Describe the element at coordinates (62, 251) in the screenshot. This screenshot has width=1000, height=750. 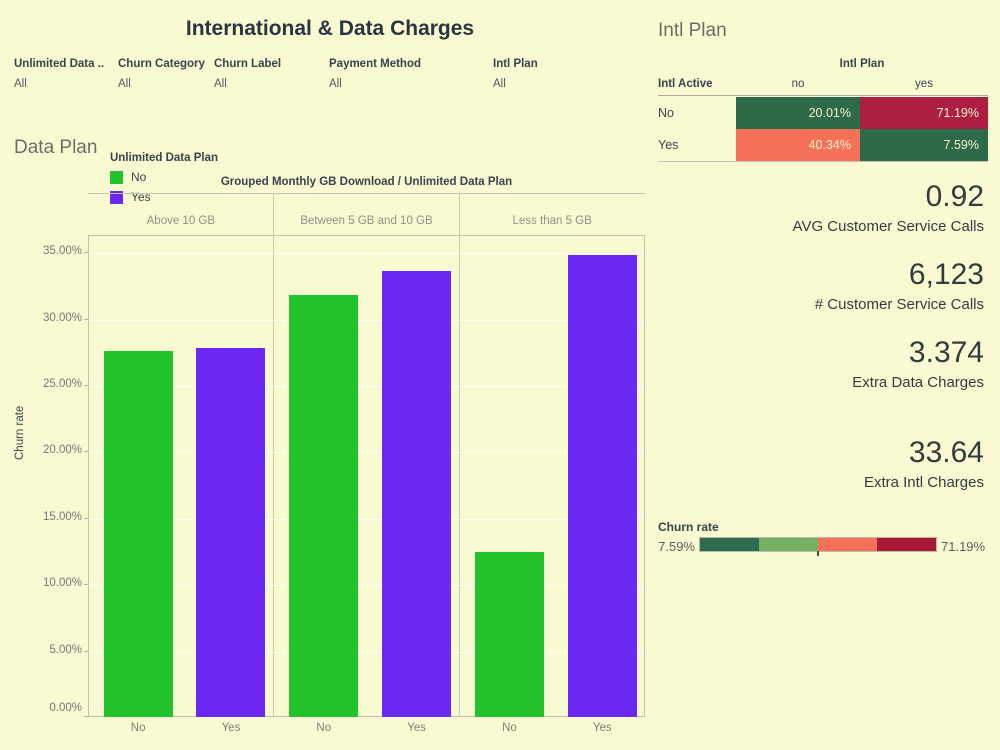
I see `y-tick-label-35: 35.00%` at that location.